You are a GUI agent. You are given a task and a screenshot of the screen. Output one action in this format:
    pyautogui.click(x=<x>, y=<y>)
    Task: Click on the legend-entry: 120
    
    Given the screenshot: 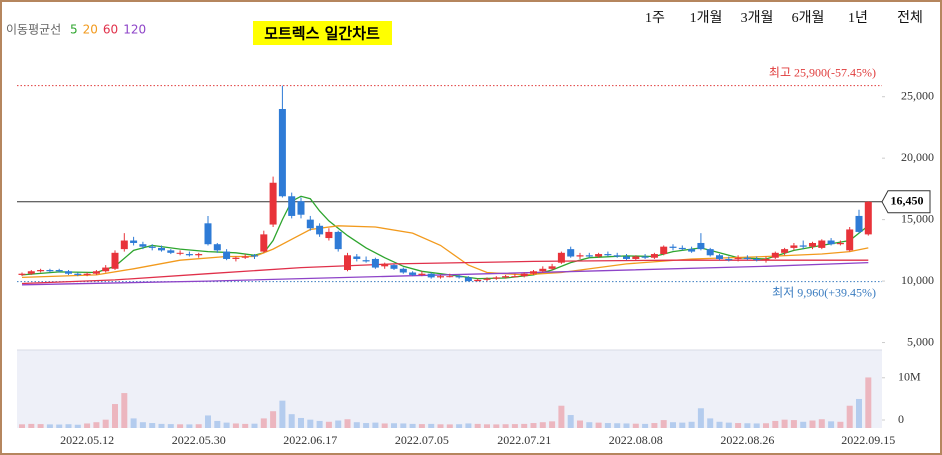 What is the action you would take?
    pyautogui.click(x=134, y=30)
    